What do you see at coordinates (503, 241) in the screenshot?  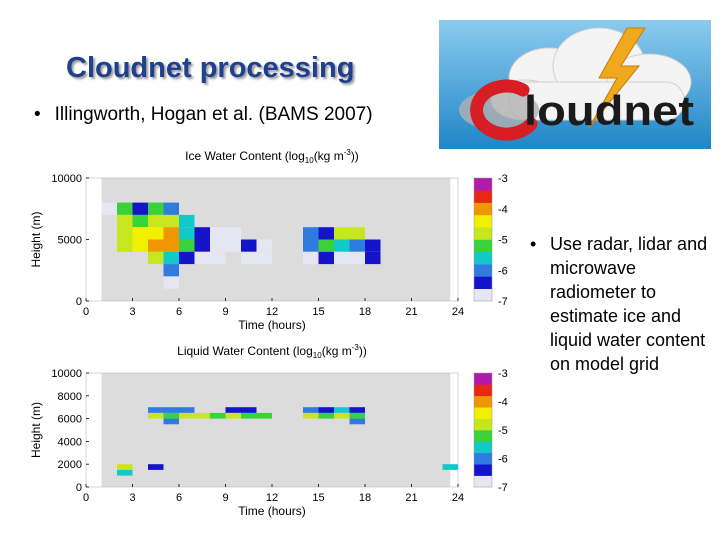 I see `colorbar-tick-label: -5` at bounding box center [503, 241].